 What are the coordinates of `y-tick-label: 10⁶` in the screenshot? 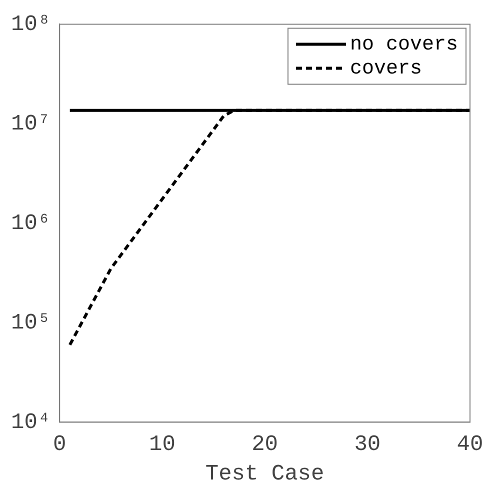 It's located at (30, 223).